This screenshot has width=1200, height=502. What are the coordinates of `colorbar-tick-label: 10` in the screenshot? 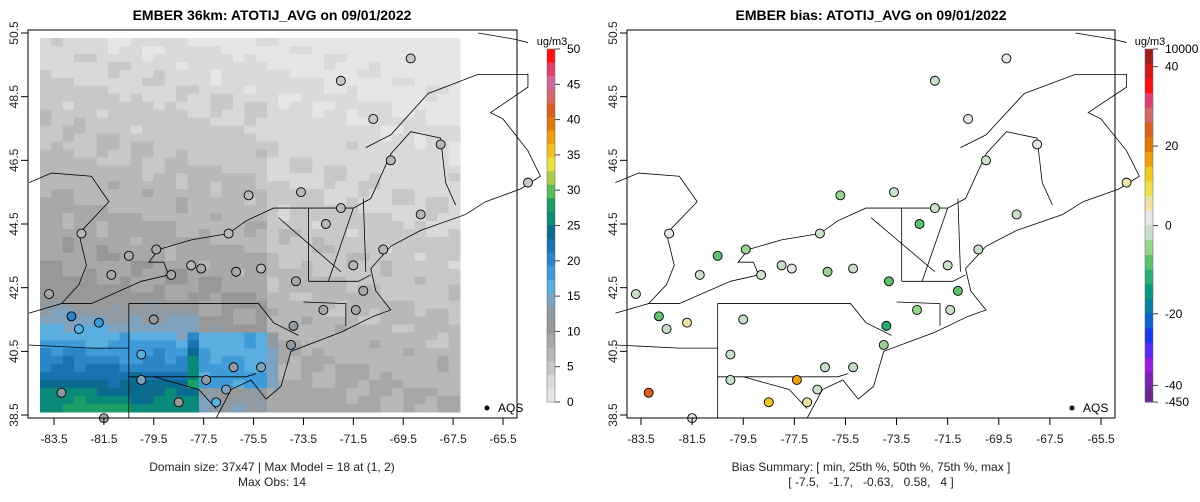 It's located at (574, 331).